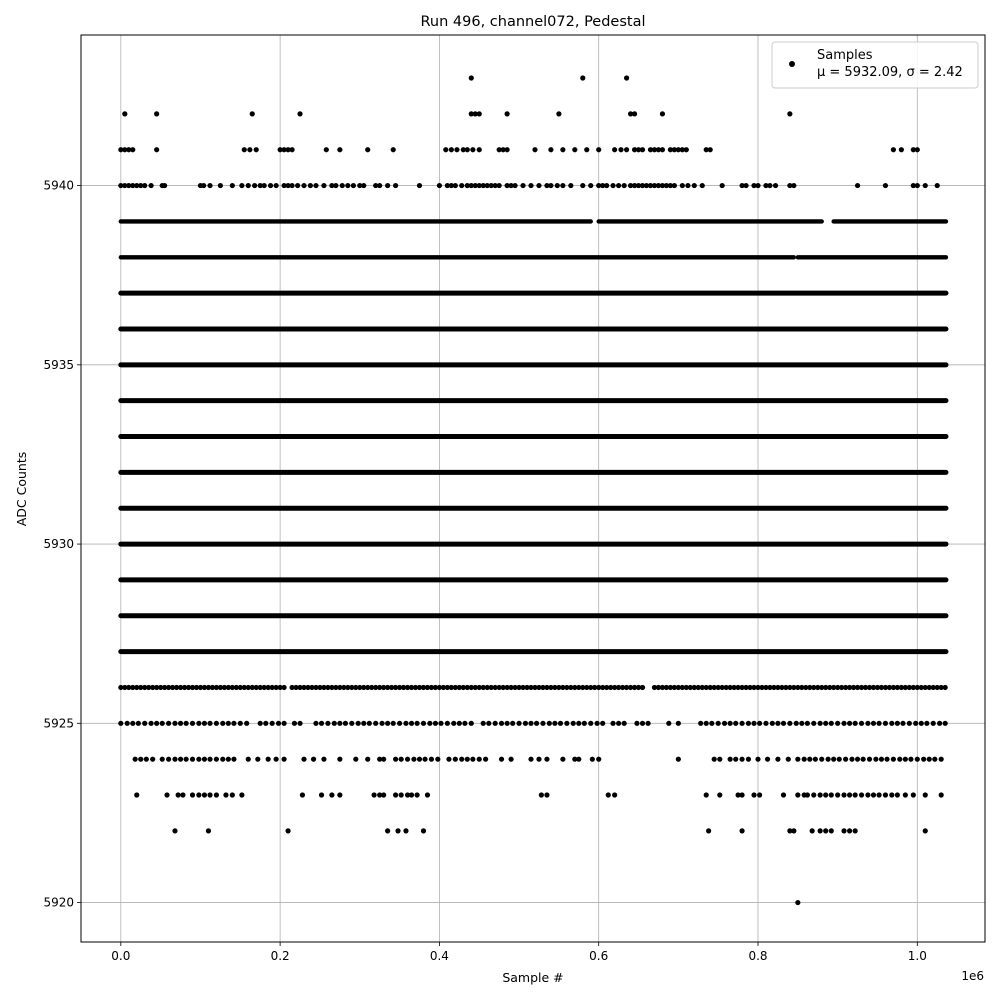 This screenshot has height=1000, width=1000. I want to click on y-tick-label: 5920, so click(58, 903).